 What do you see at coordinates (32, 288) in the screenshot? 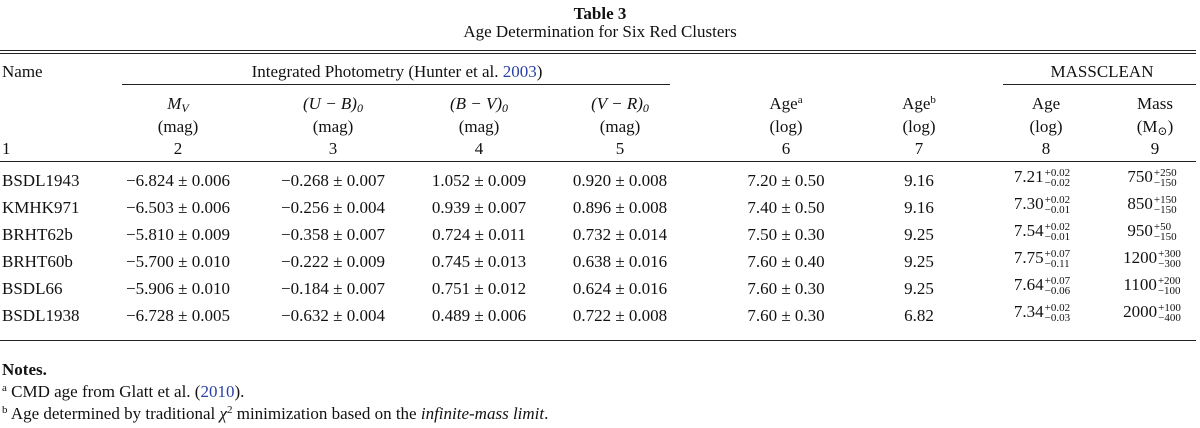
I see `cluster-name: BSDL66` at bounding box center [32, 288].